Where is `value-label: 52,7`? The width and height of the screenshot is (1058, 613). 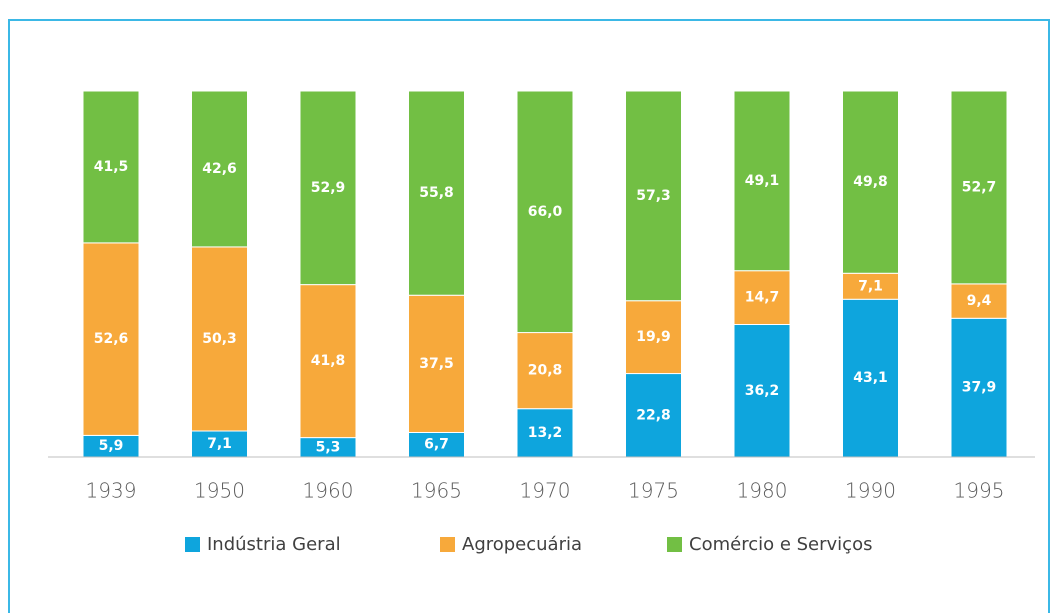 value-label: 52,7 is located at coordinates (979, 187).